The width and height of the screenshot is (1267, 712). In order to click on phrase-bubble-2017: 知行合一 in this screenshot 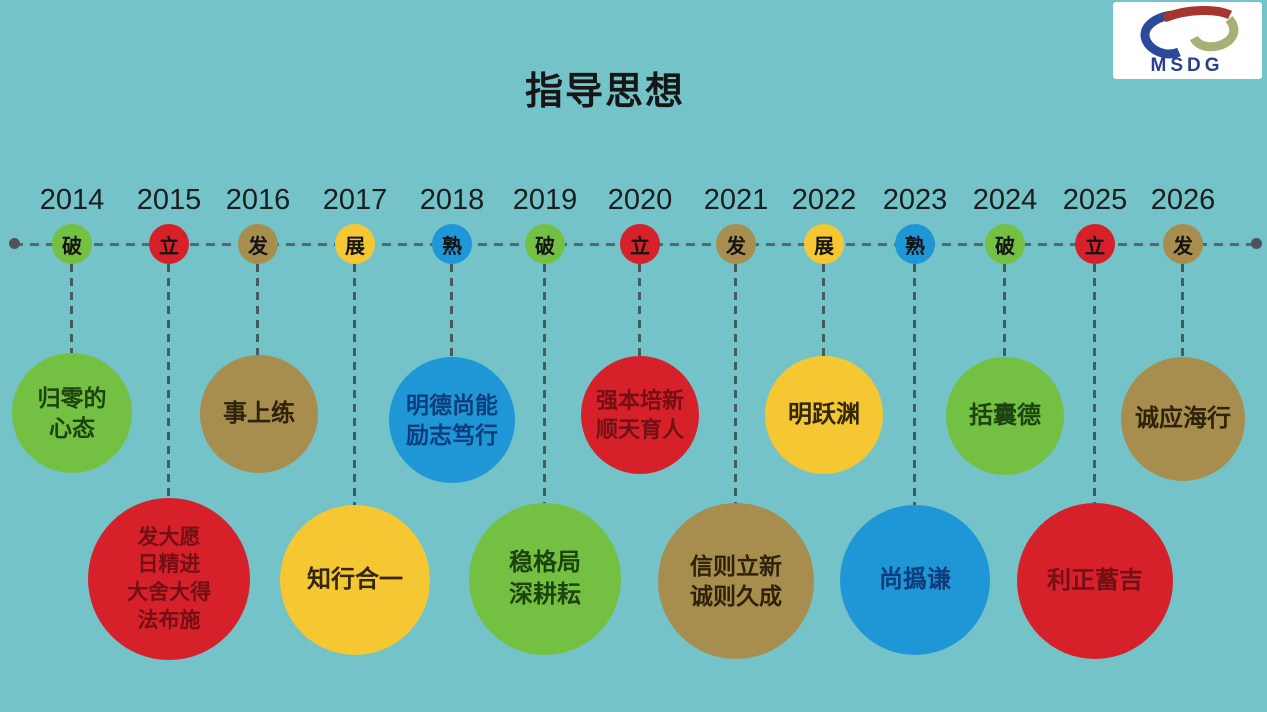, I will do `click(355, 580)`.